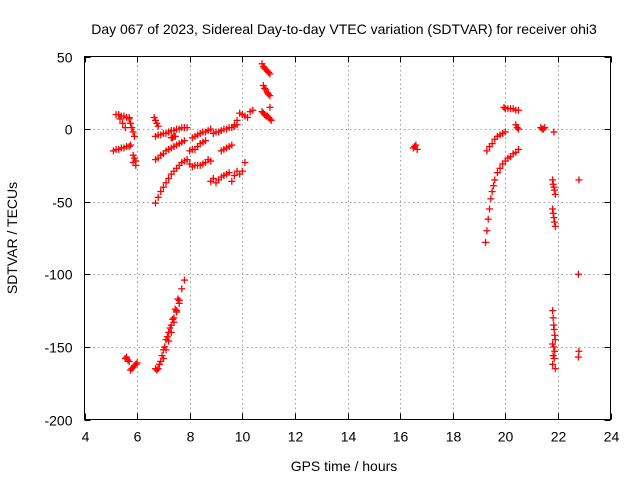 The height and width of the screenshot is (480, 640). I want to click on x-tick-label: 22, so click(559, 437).